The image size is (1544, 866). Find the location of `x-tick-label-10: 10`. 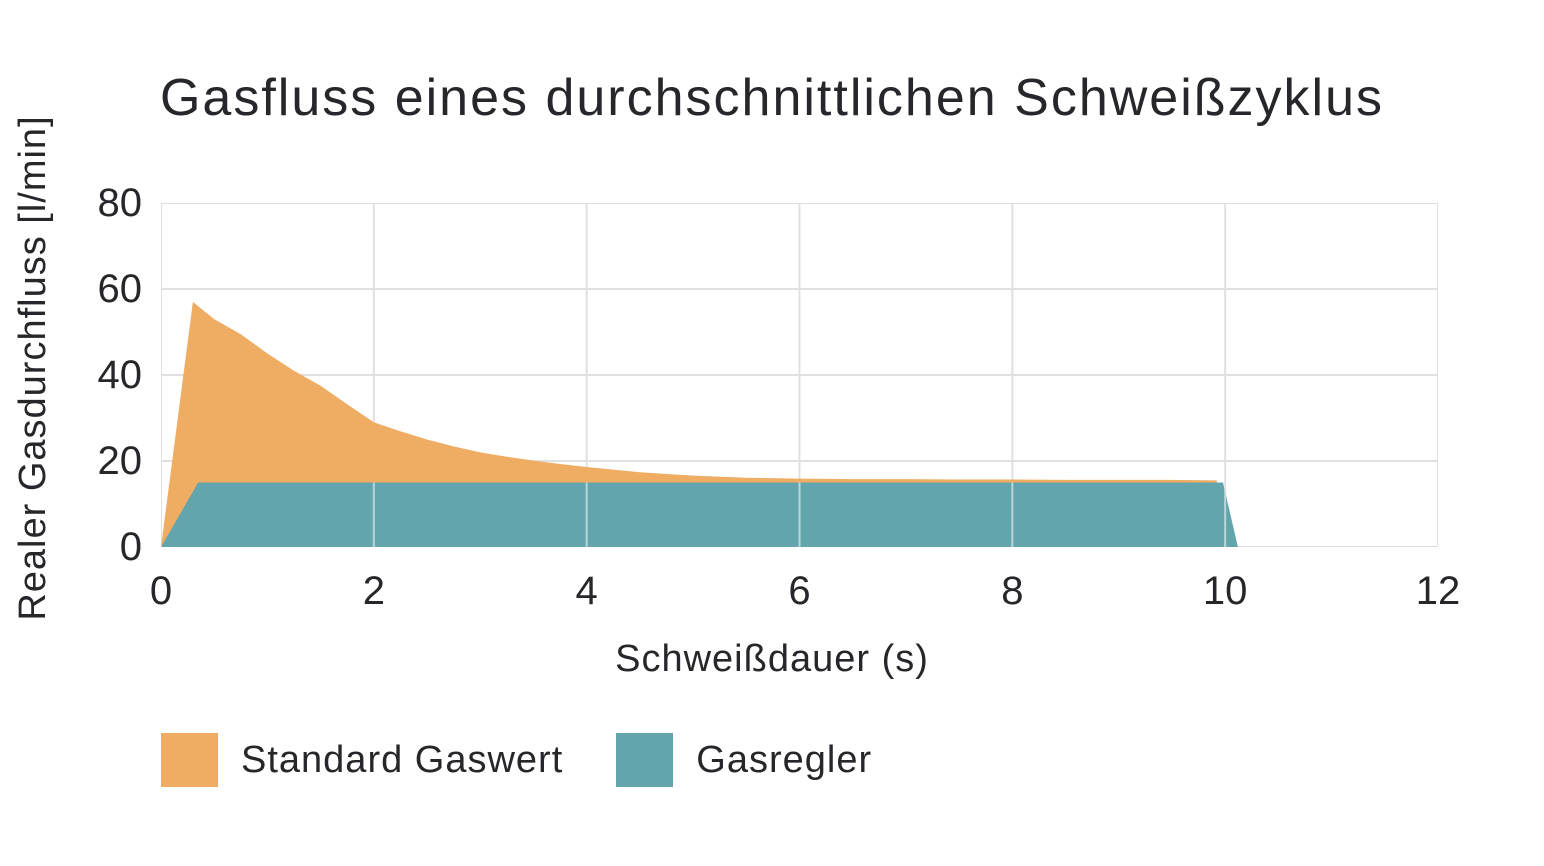

x-tick-label-10: 10 is located at coordinates (1225, 591).